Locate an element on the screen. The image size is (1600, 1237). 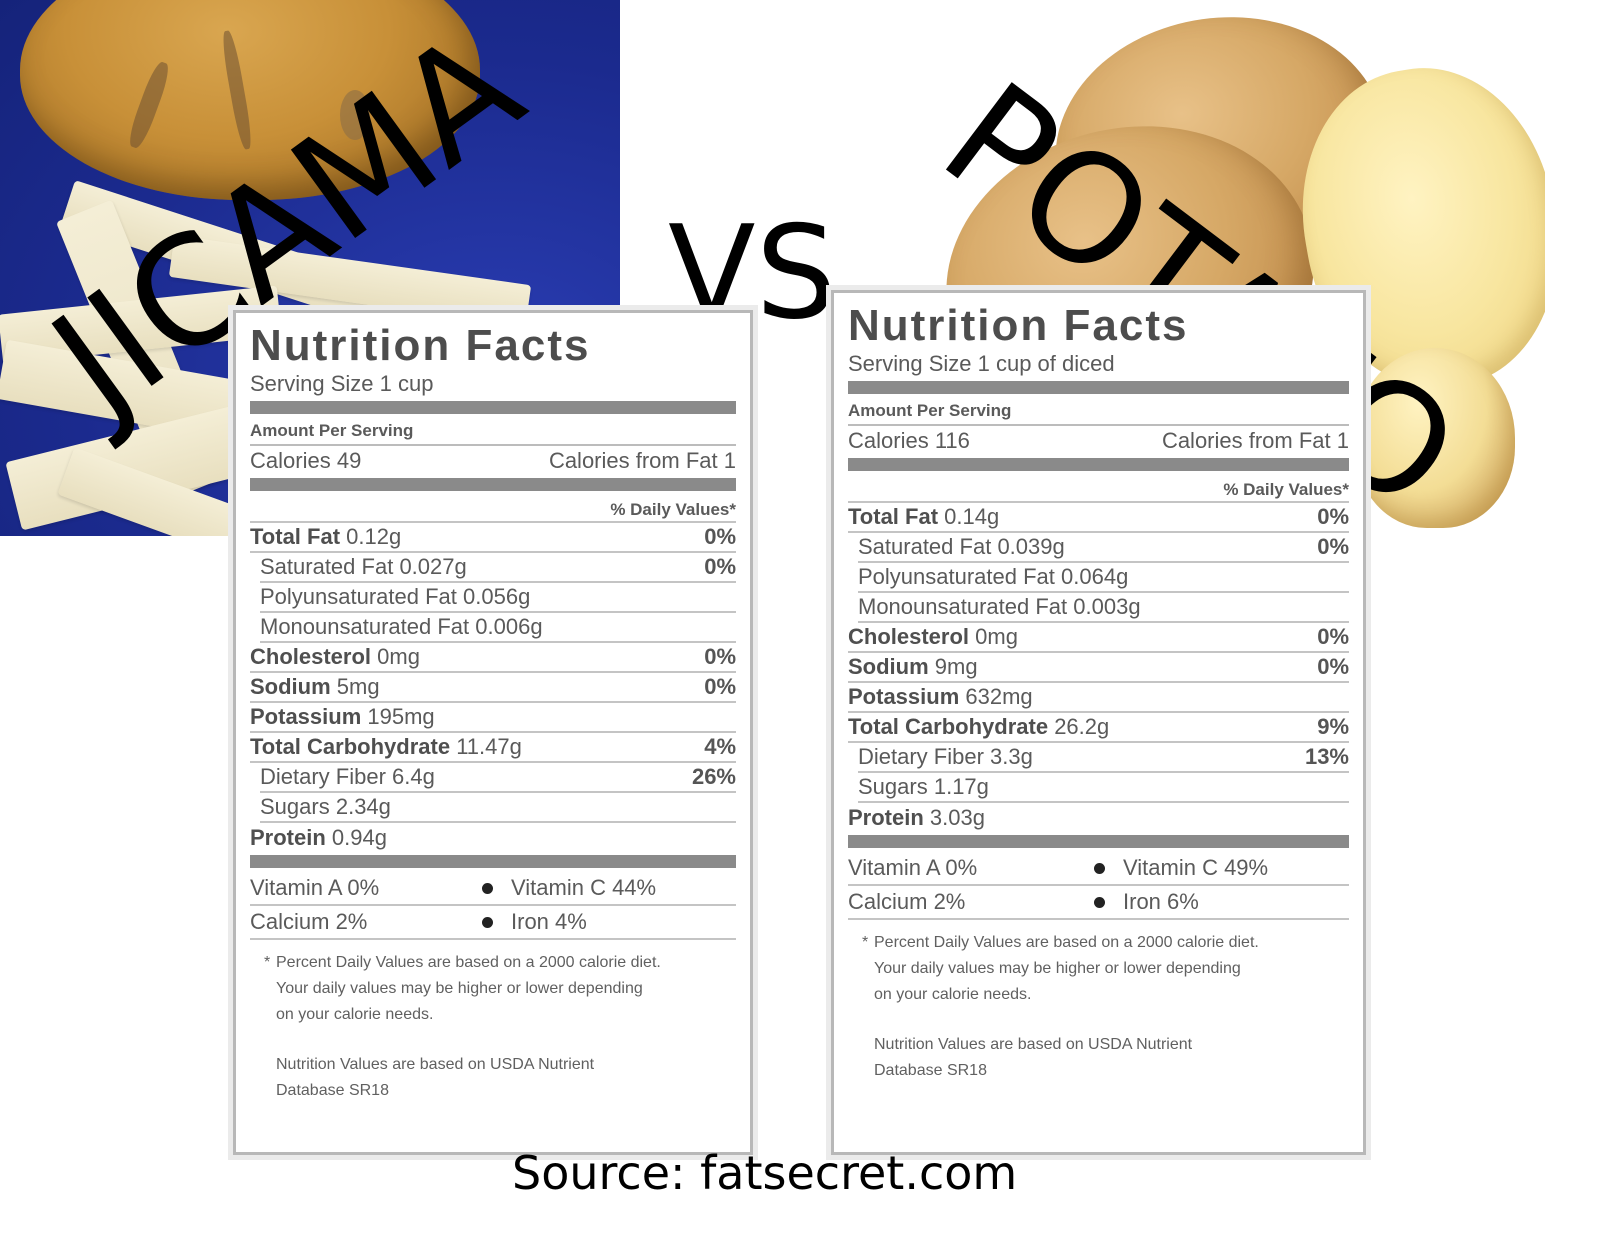
calories-row: Calories 49 Calories from Fat 1 is located at coordinates (493, 461).